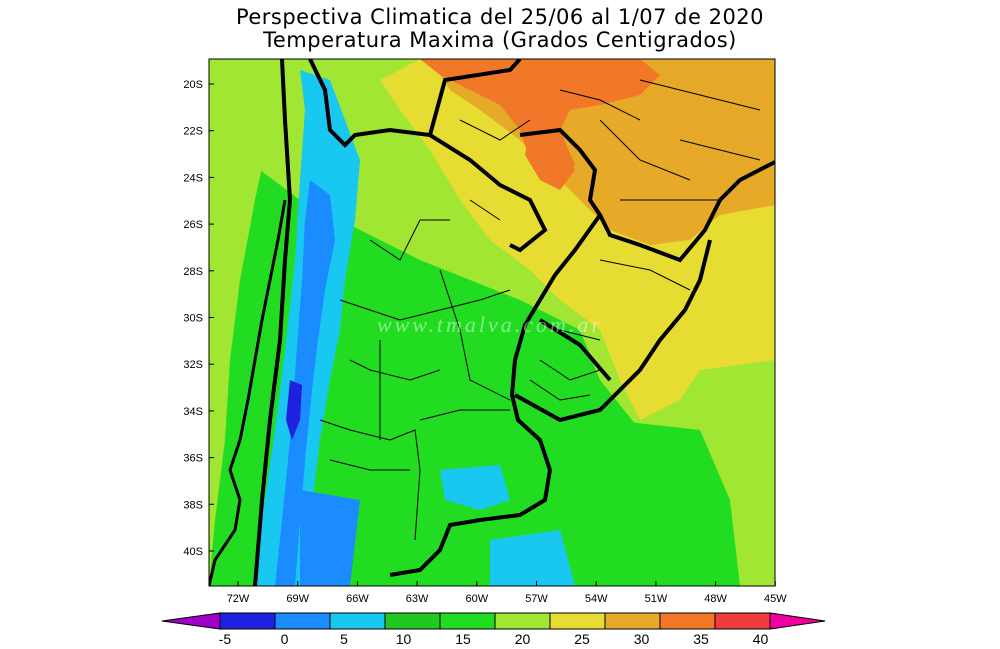  I want to click on lat-tick-label: 22S, so click(193, 132).